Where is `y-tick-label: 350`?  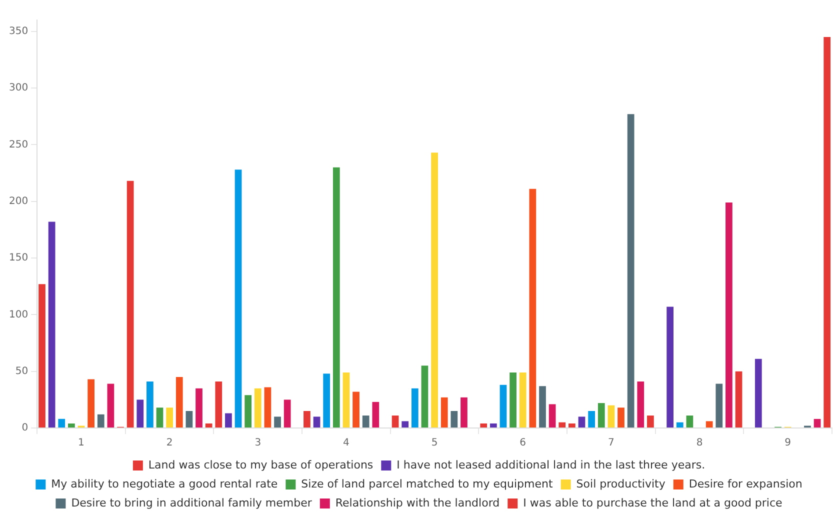
y-tick-label: 350 is located at coordinates (18, 31).